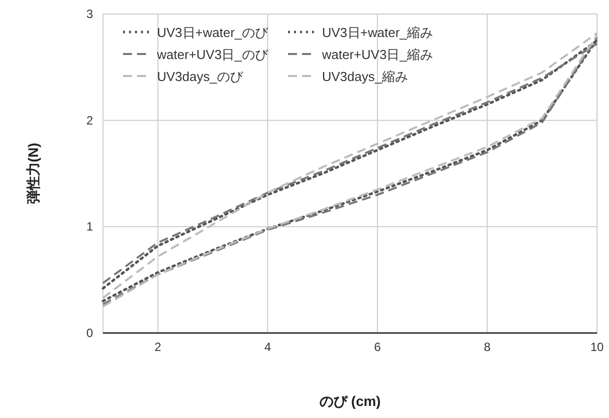  What do you see at coordinates (33, 173) in the screenshot?
I see `y-axis-title: 弾性力(N)` at bounding box center [33, 173].